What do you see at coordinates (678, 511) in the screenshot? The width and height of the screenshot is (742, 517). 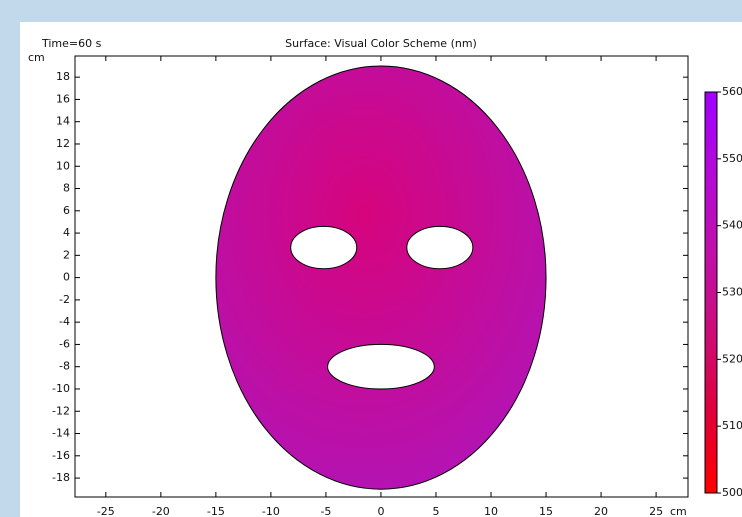 I see `x-unit: cm` at bounding box center [678, 511].